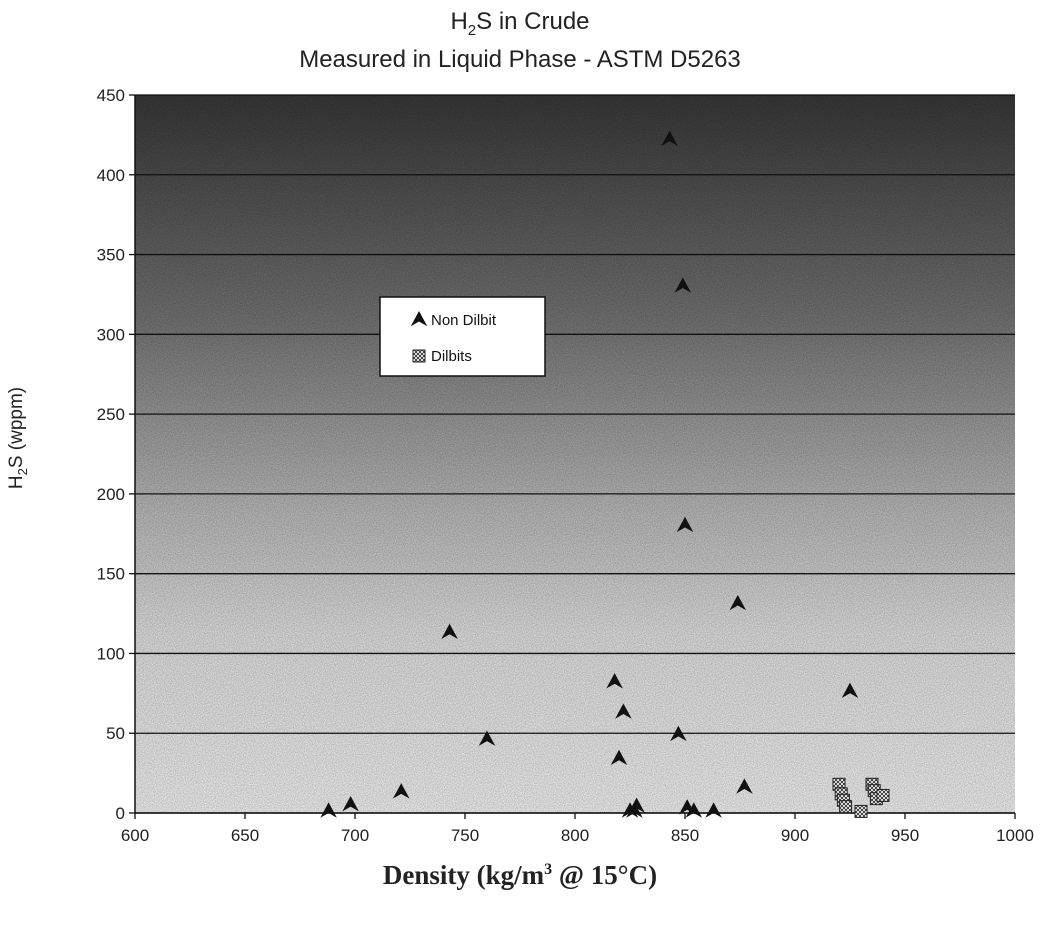 The image size is (1040, 925). I want to click on legend: Non Dilbit Dilbits, so click(462, 336).